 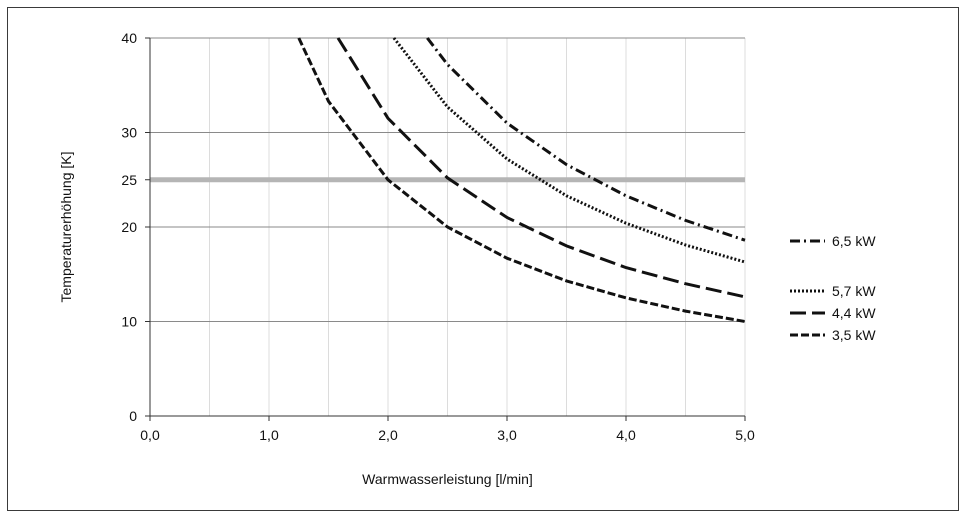 What do you see at coordinates (150, 435) in the screenshot?
I see `x-tick-label: 0,0` at bounding box center [150, 435].